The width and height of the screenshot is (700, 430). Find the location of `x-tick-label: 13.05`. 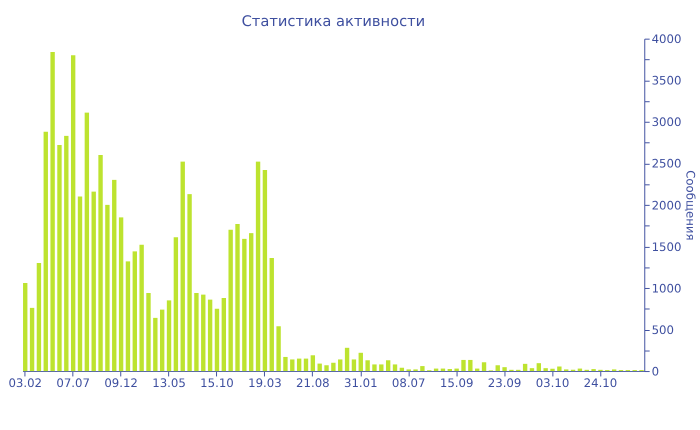

x-tick-label: 13.05 is located at coordinates (169, 383).